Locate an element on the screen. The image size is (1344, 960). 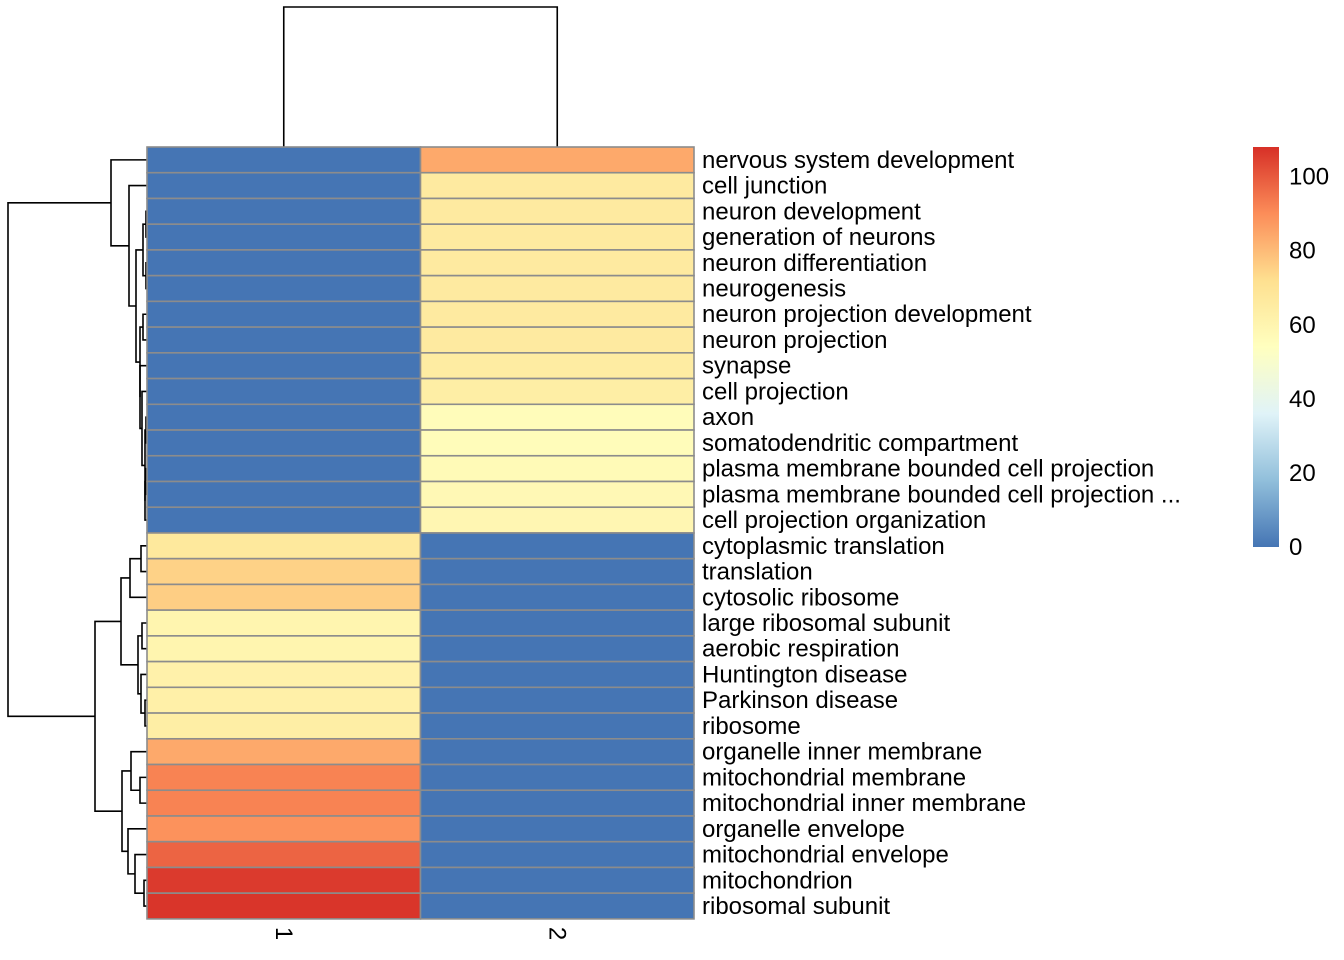
row-label: nervous system development is located at coordinates (858, 160).